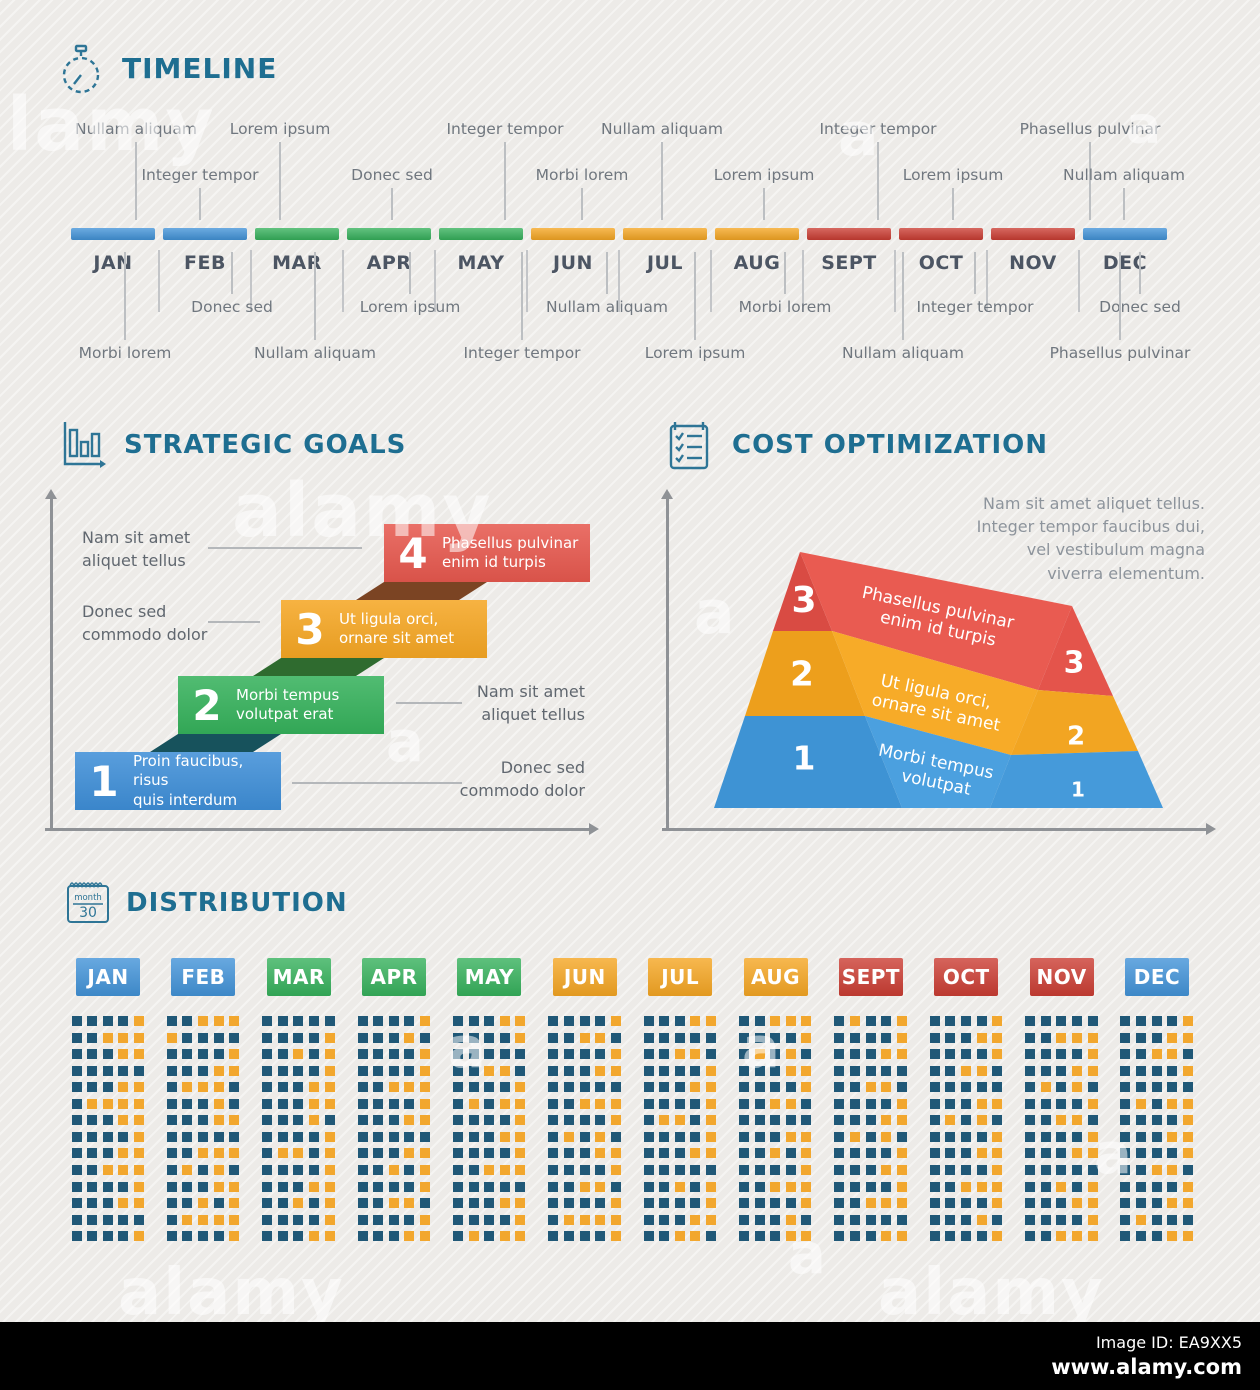 This screenshot has width=1260, height=1390. Describe the element at coordinates (88, 913) in the screenshot. I see `svg-text: 30` at that location.